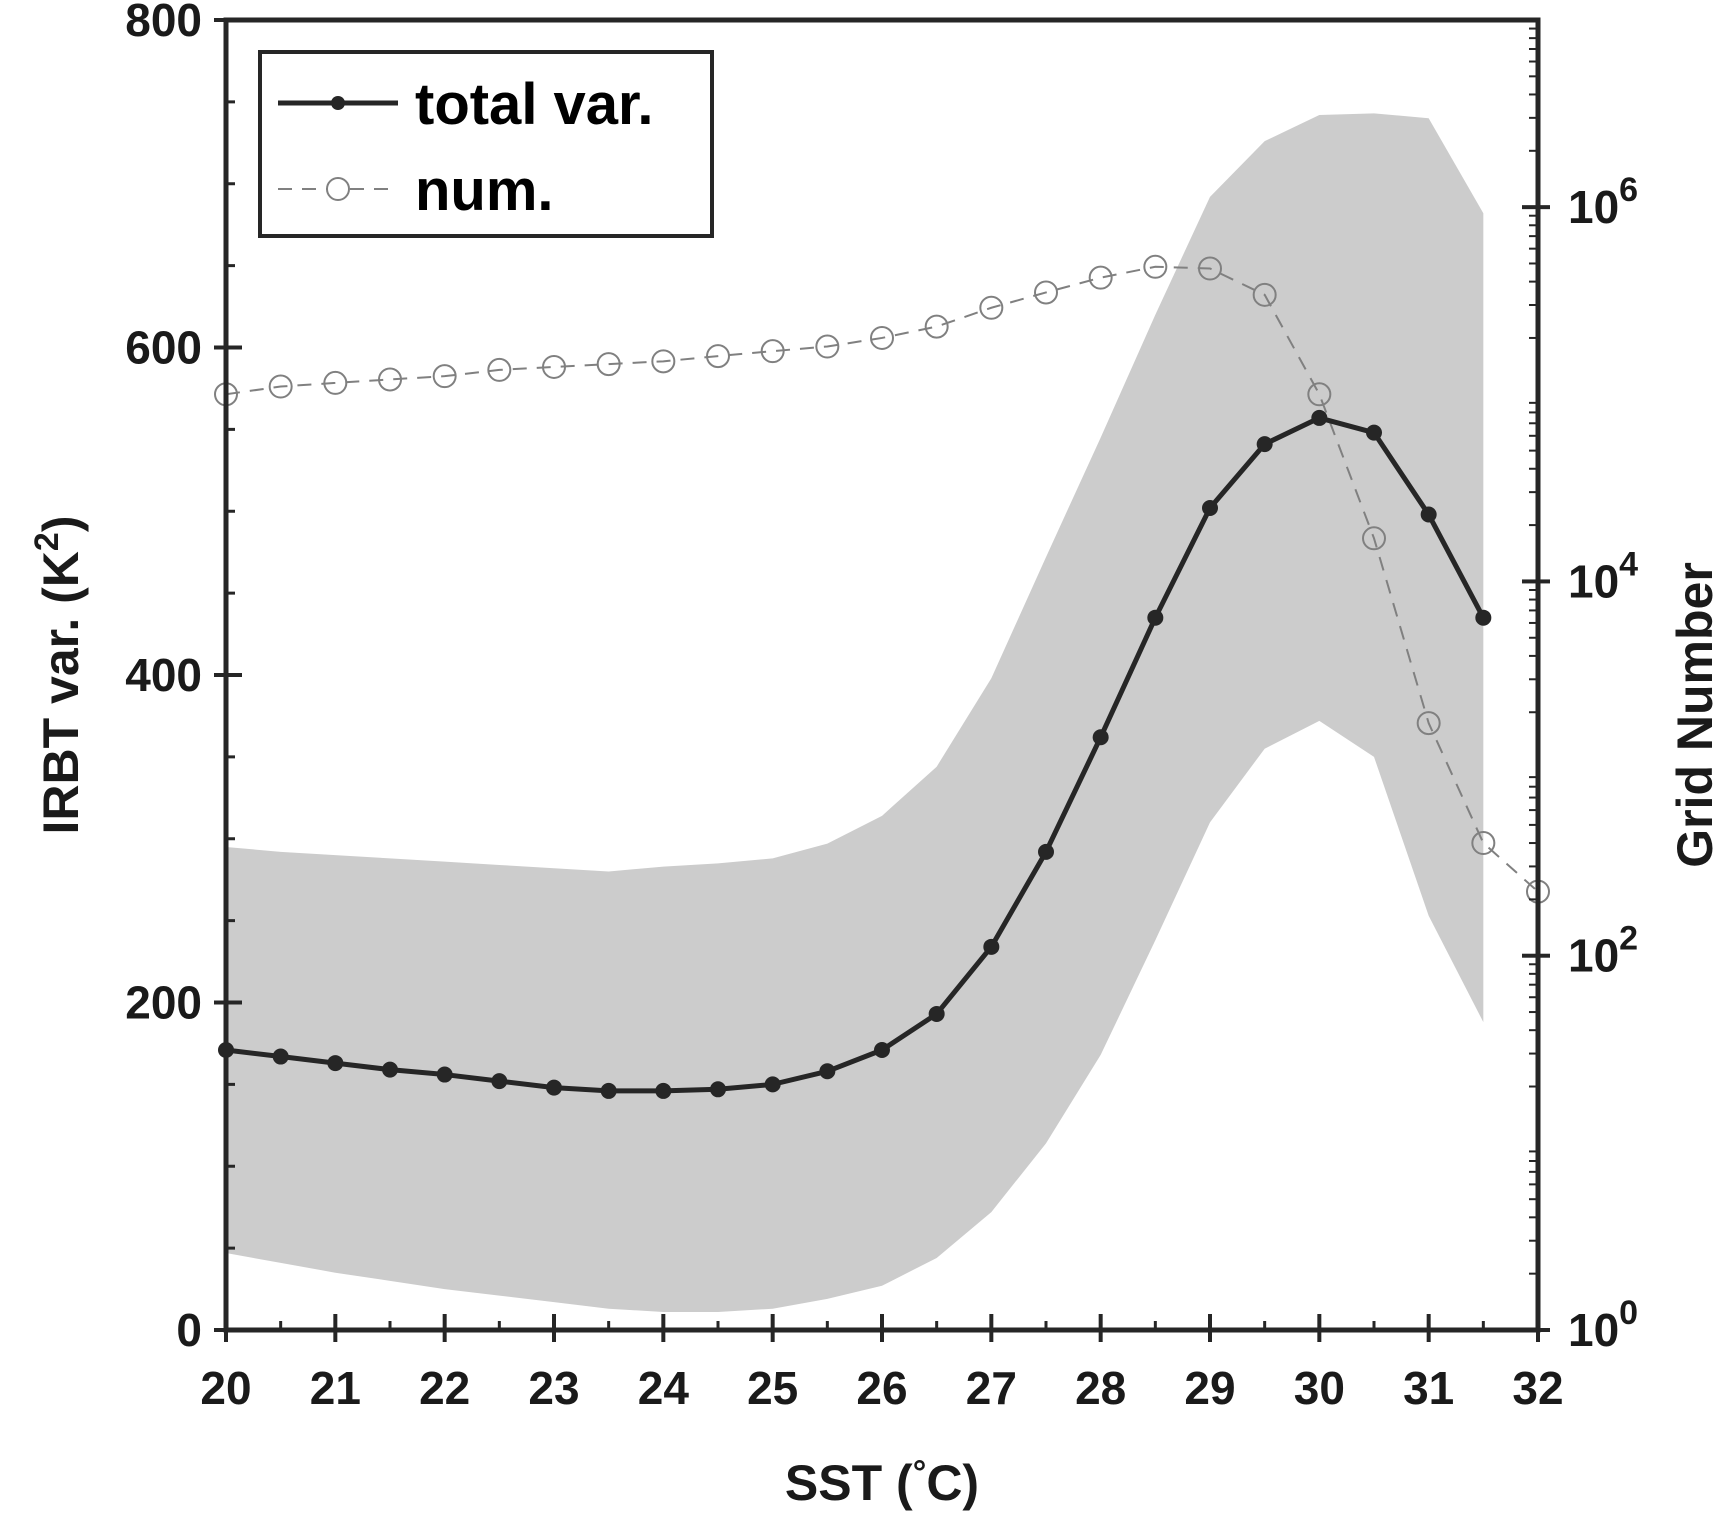  Describe the element at coordinates (1628, 564) in the screenshot. I see `tick-exponent: 4` at that location.